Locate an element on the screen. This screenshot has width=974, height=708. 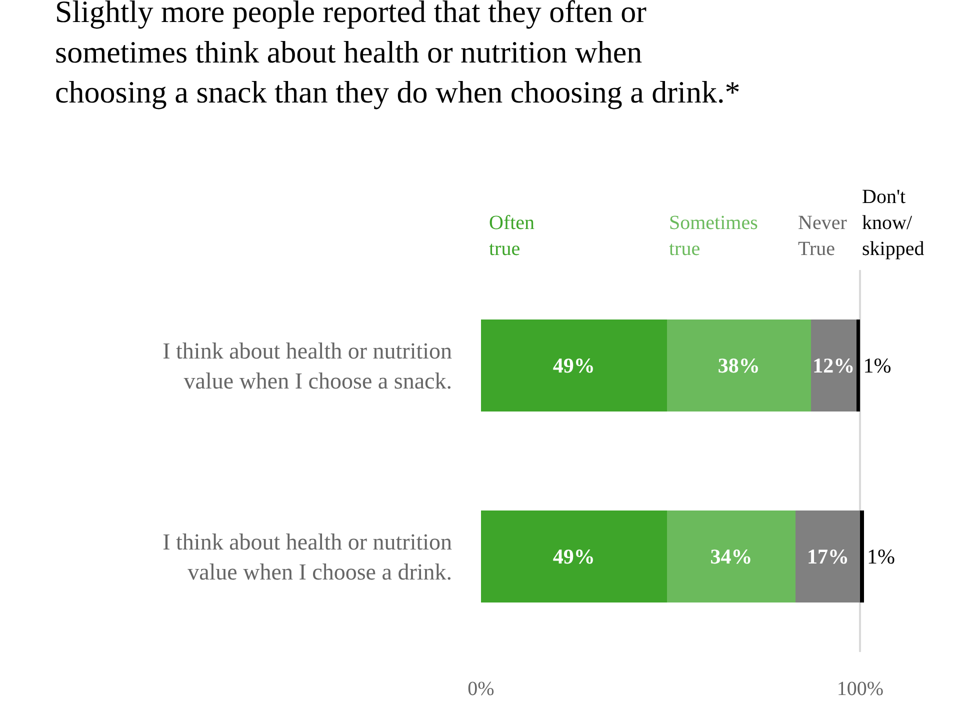
y-tick-label: I think about health or nutrition value when I choose a snack. is located at coordinates (307, 366).